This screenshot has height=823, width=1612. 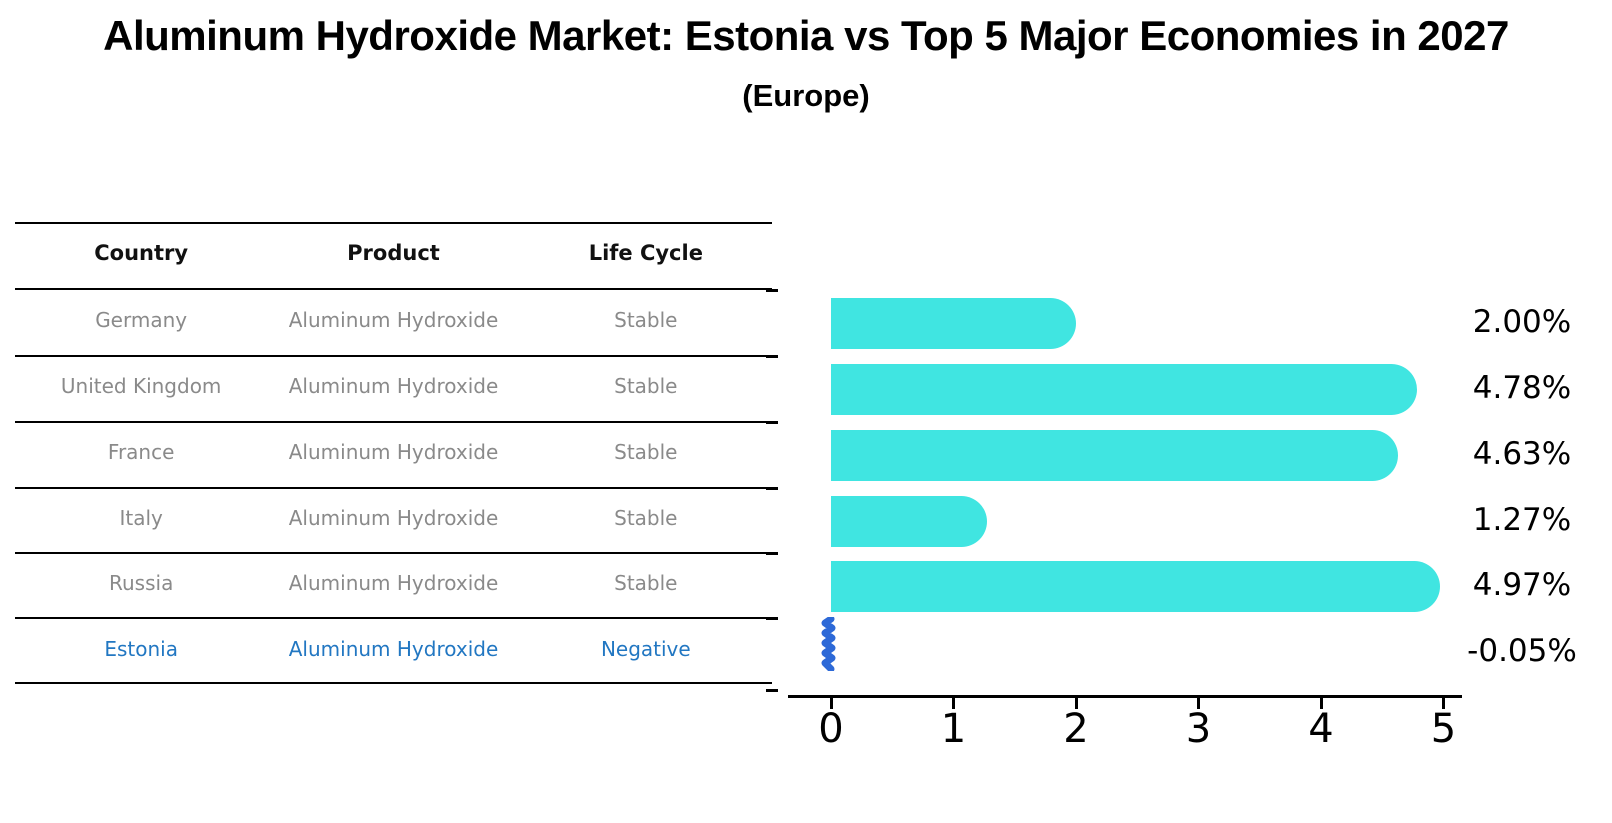 What do you see at coordinates (1198, 729) in the screenshot?
I see `x-axis-tick-label: 3` at bounding box center [1198, 729].